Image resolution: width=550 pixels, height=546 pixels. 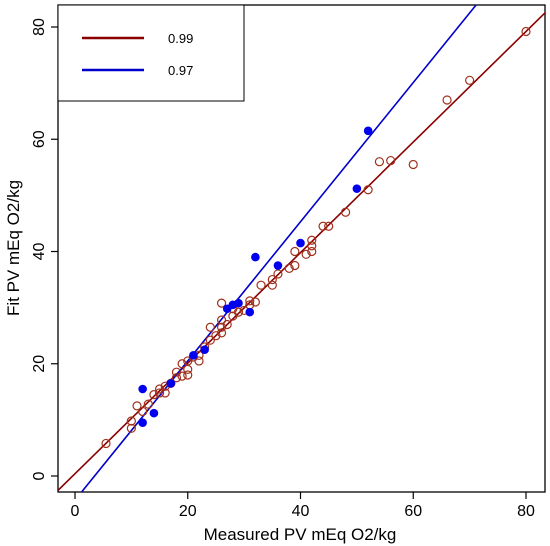 I want to click on y-axis-label: Fit PV mEq O2/kg, so click(x=13, y=248).